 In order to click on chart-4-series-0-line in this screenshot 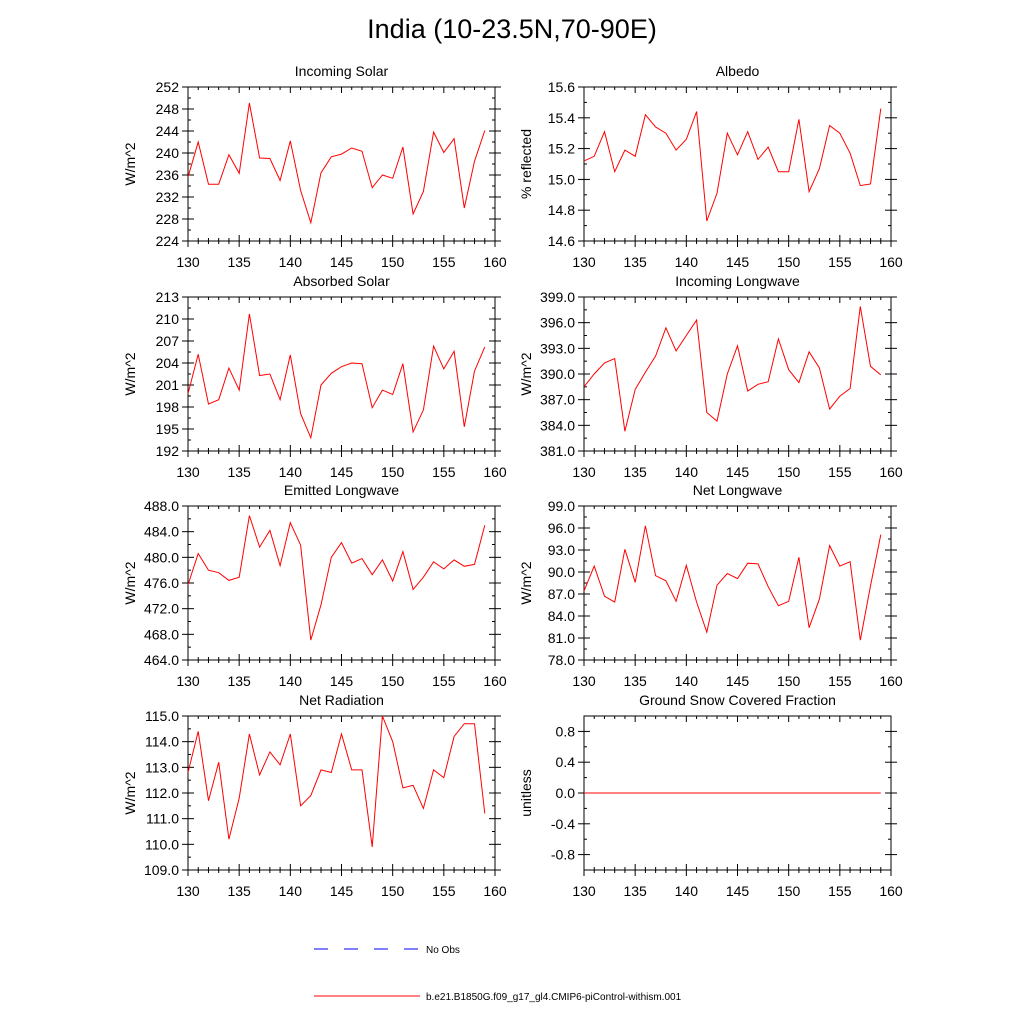, I will do `click(336, 578)`.